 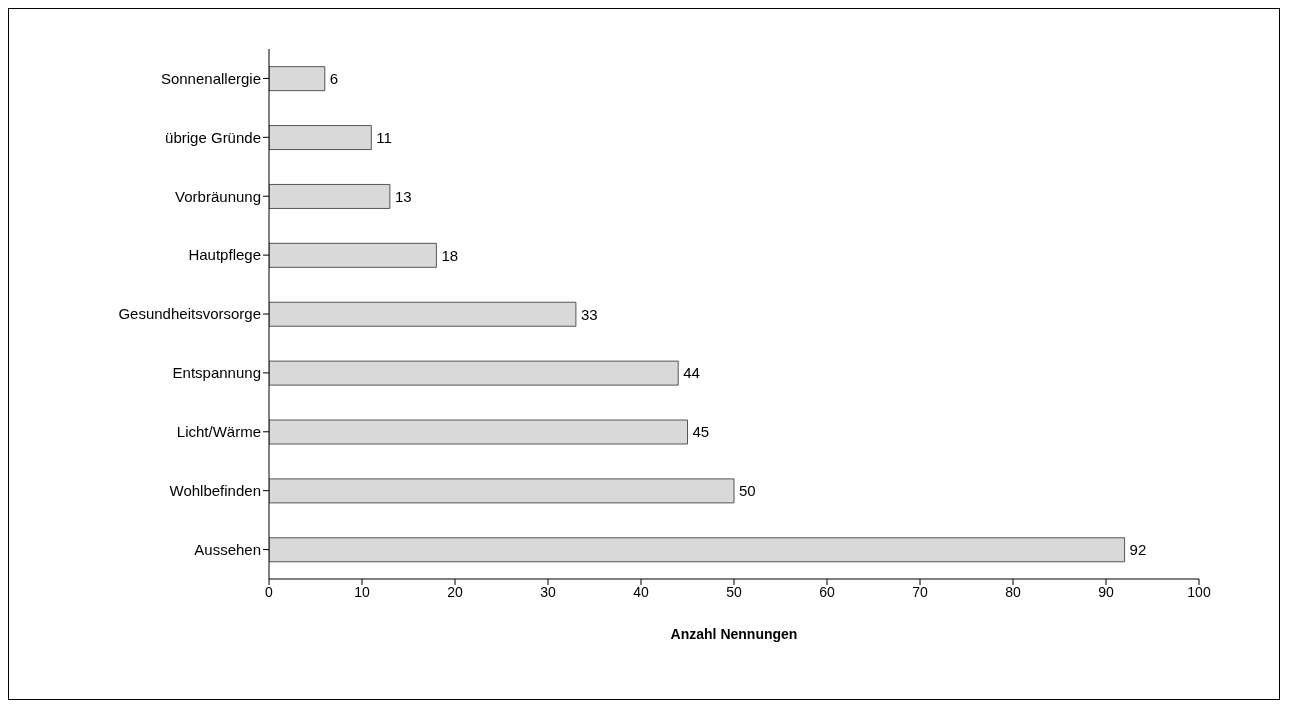 What do you see at coordinates (450, 255) in the screenshot?
I see `data-label: 18` at bounding box center [450, 255].